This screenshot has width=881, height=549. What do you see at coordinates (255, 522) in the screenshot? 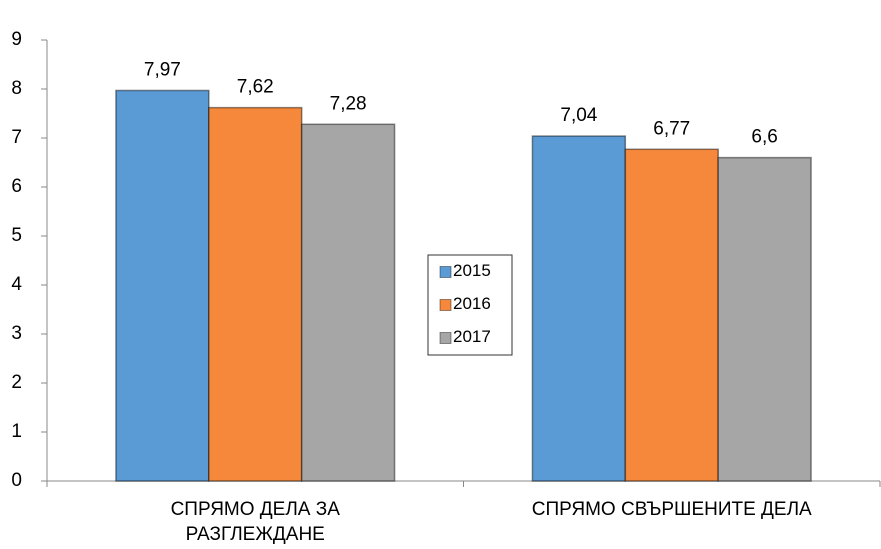
I see `x-tick-label: СПРЯМО ДЕЛА ЗА РАЗГЛЕЖДАНЕ` at bounding box center [255, 522].